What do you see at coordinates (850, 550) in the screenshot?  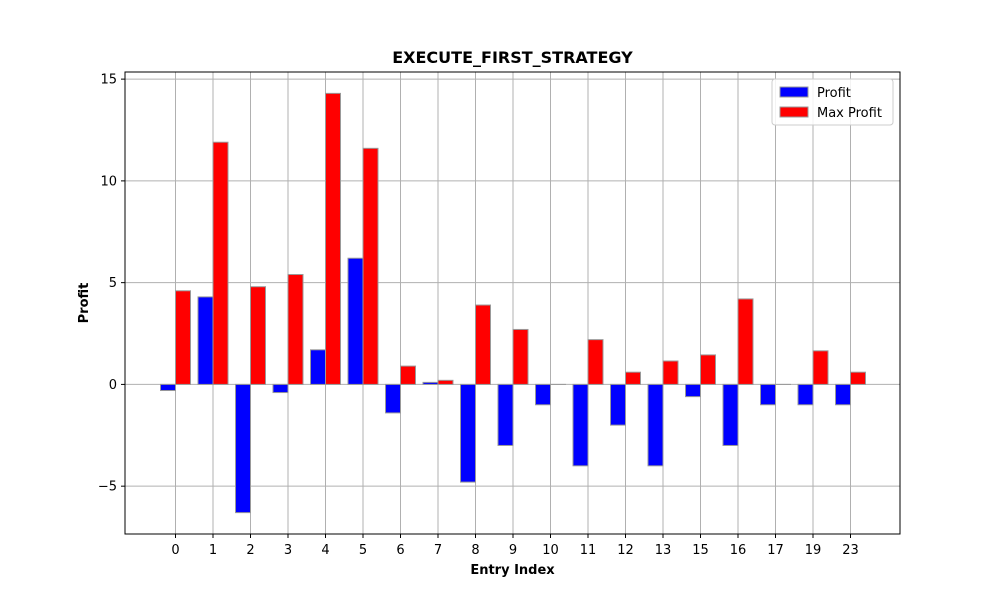 I see `x-tick-label: 23` at bounding box center [850, 550].